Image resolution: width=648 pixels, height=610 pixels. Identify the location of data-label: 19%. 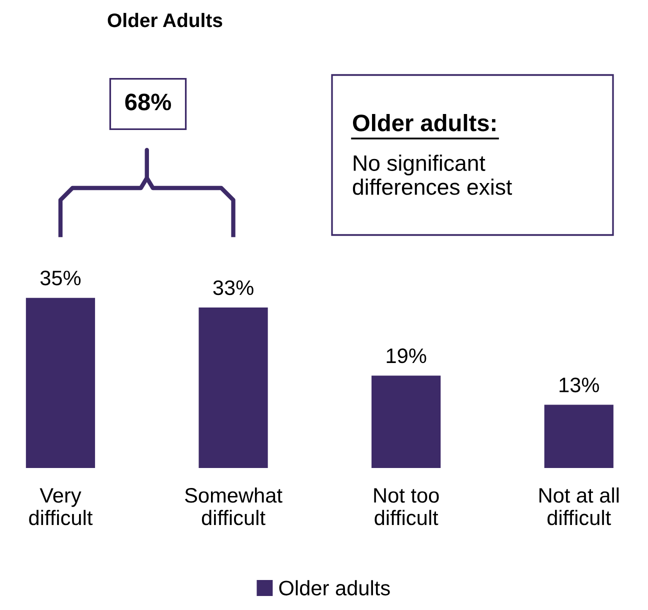
(406, 356).